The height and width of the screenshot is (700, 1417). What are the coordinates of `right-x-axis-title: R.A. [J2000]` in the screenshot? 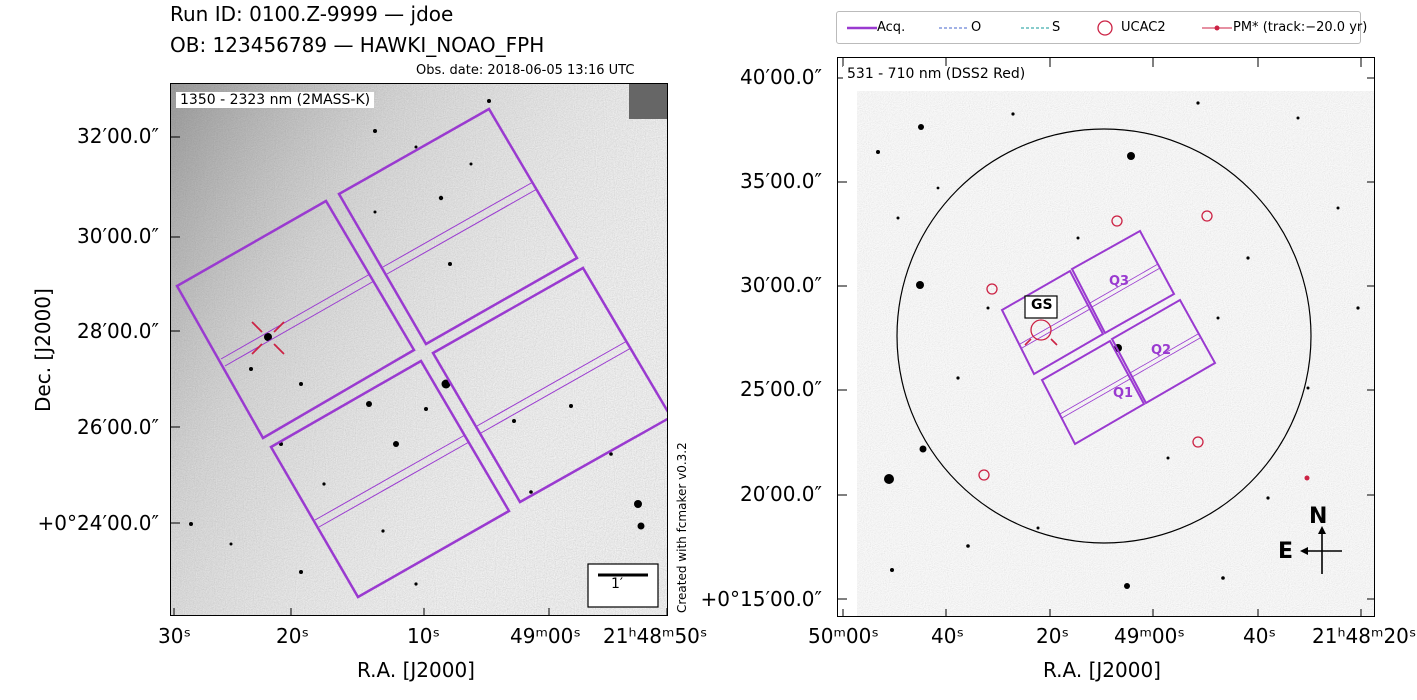 It's located at (1102, 670).